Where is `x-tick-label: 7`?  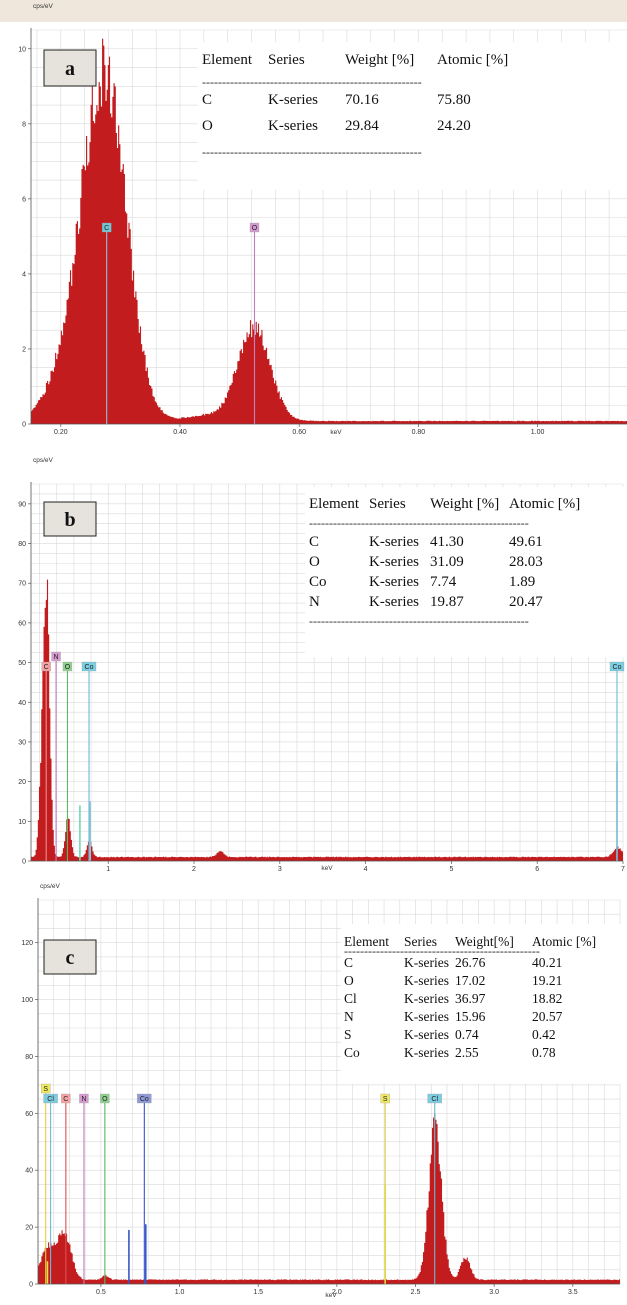 x-tick-label: 7 is located at coordinates (623, 869).